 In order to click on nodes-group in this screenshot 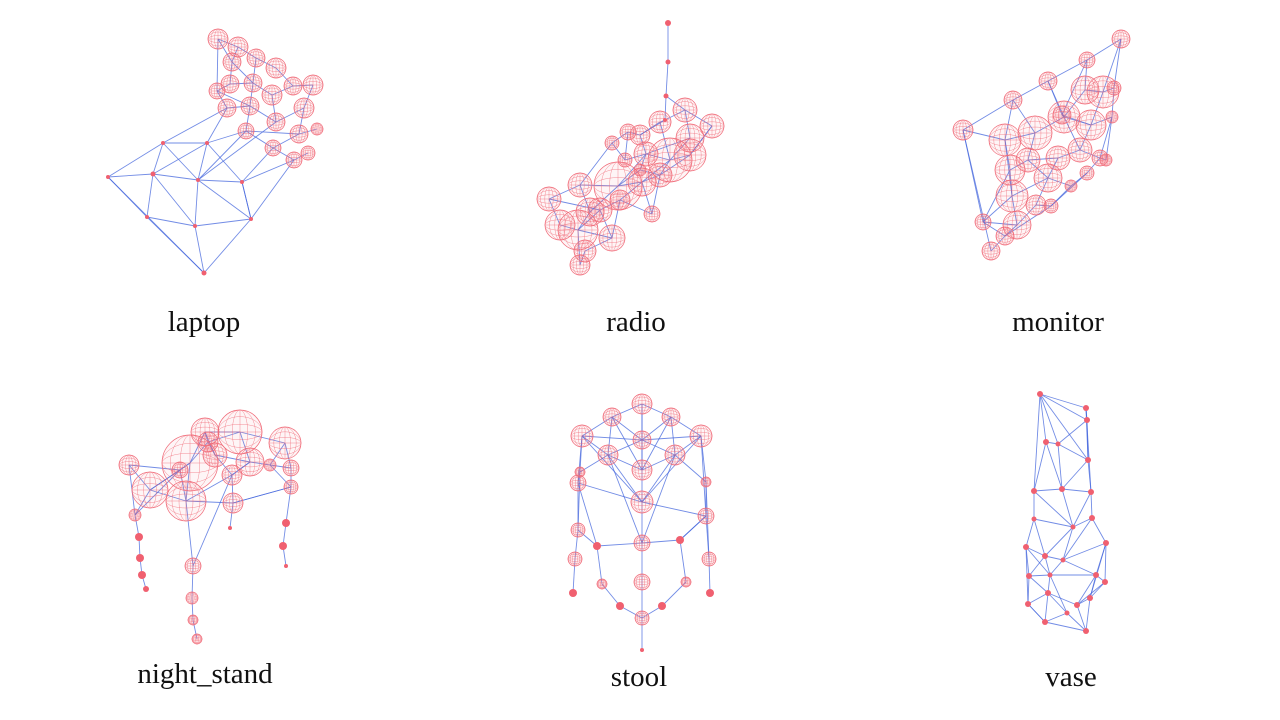, I will do `click(210, 527)`.